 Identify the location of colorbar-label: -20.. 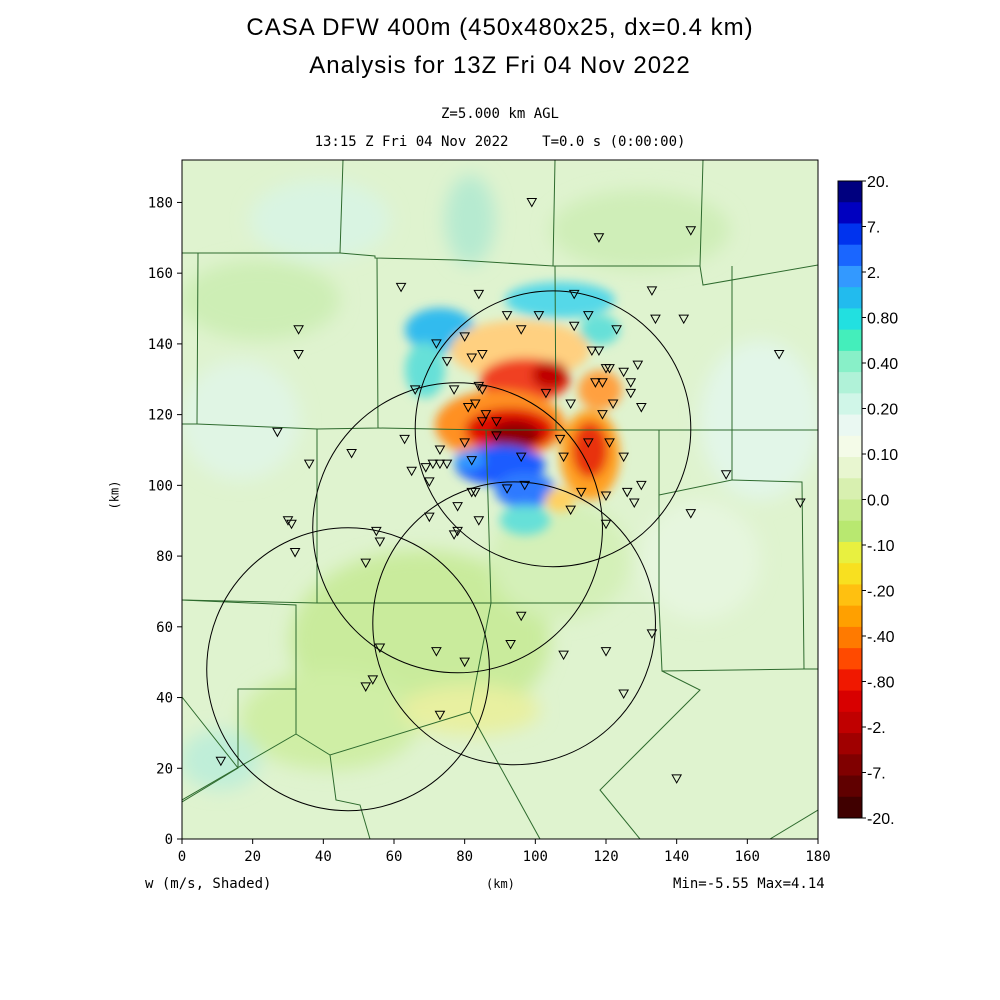
(881, 819).